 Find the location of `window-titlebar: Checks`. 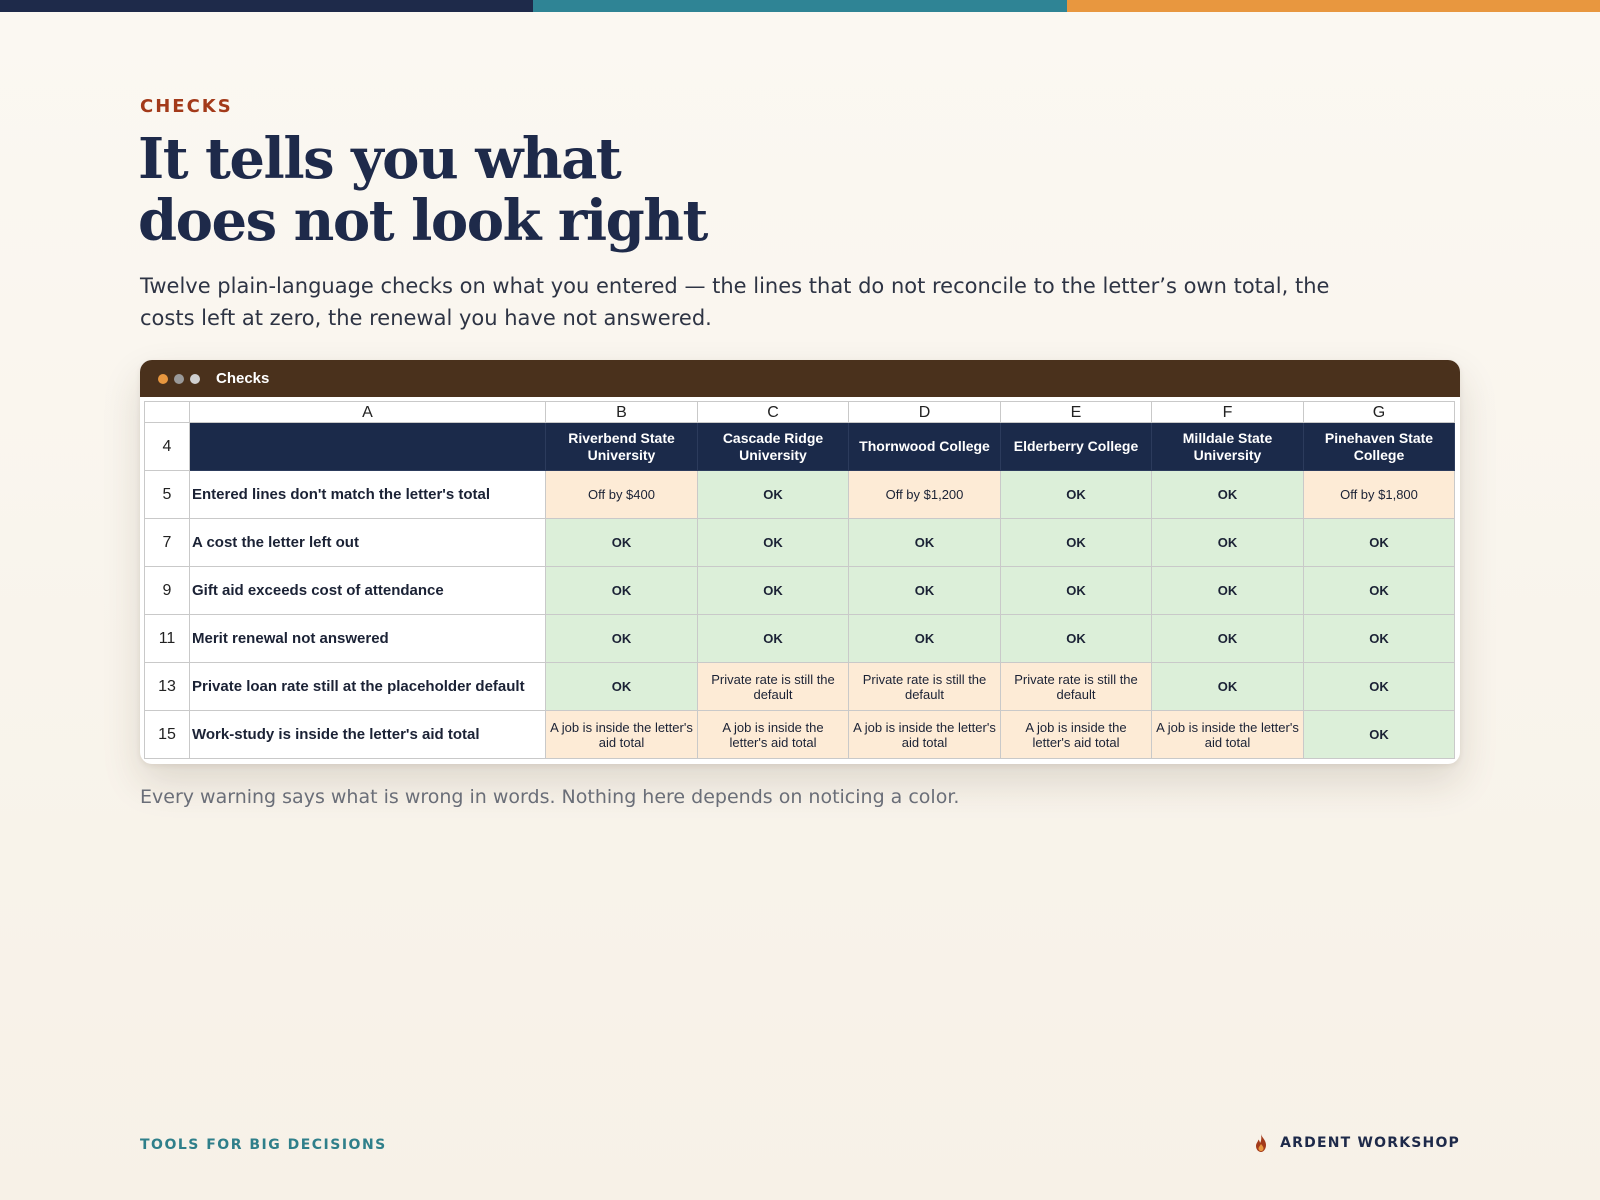

window-titlebar: Checks is located at coordinates (800, 378).